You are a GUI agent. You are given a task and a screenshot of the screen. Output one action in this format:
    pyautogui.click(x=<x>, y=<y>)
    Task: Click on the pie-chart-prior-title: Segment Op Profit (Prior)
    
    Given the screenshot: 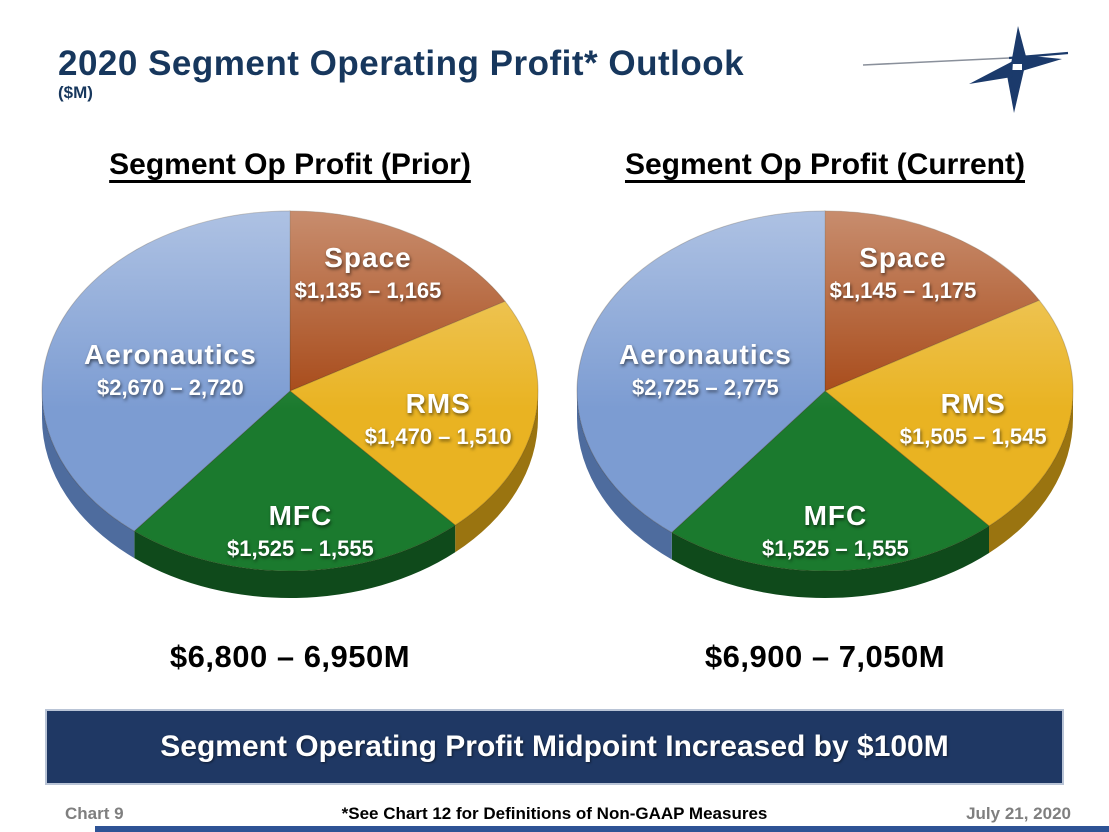 What is the action you would take?
    pyautogui.click(x=290, y=164)
    